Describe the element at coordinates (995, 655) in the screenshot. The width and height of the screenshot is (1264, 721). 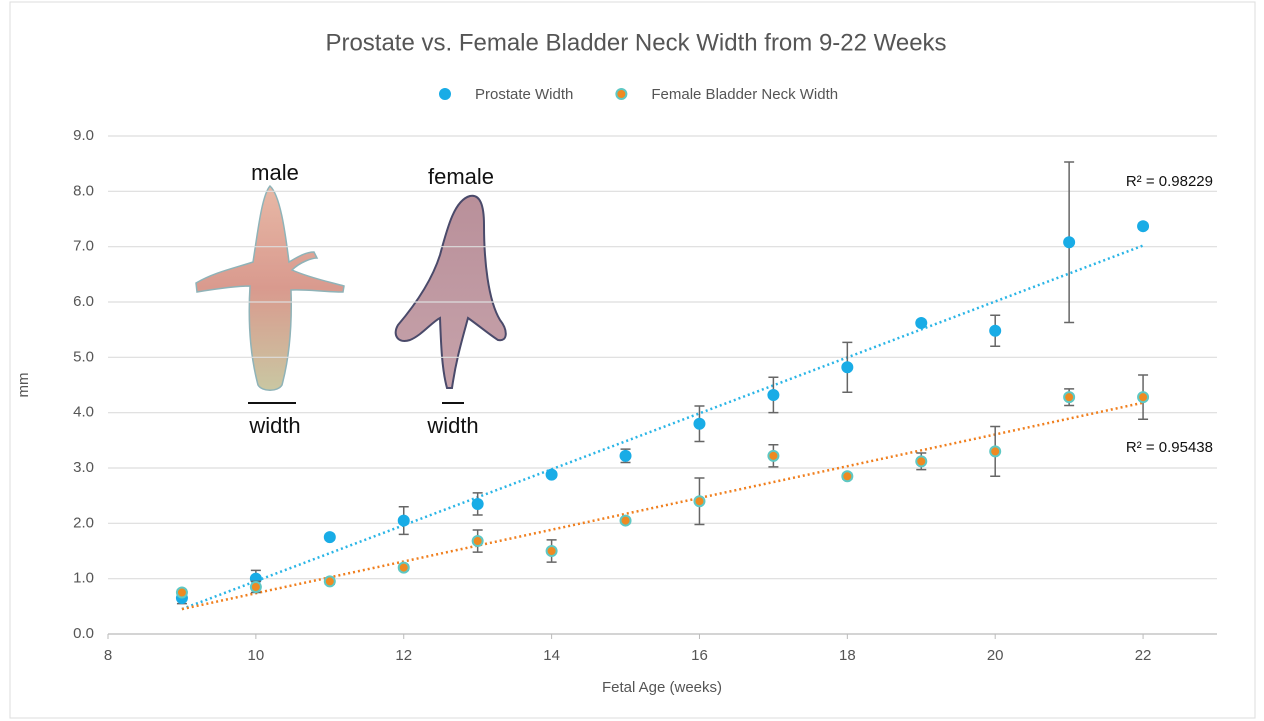
I see `x-tick-label: 20` at that location.